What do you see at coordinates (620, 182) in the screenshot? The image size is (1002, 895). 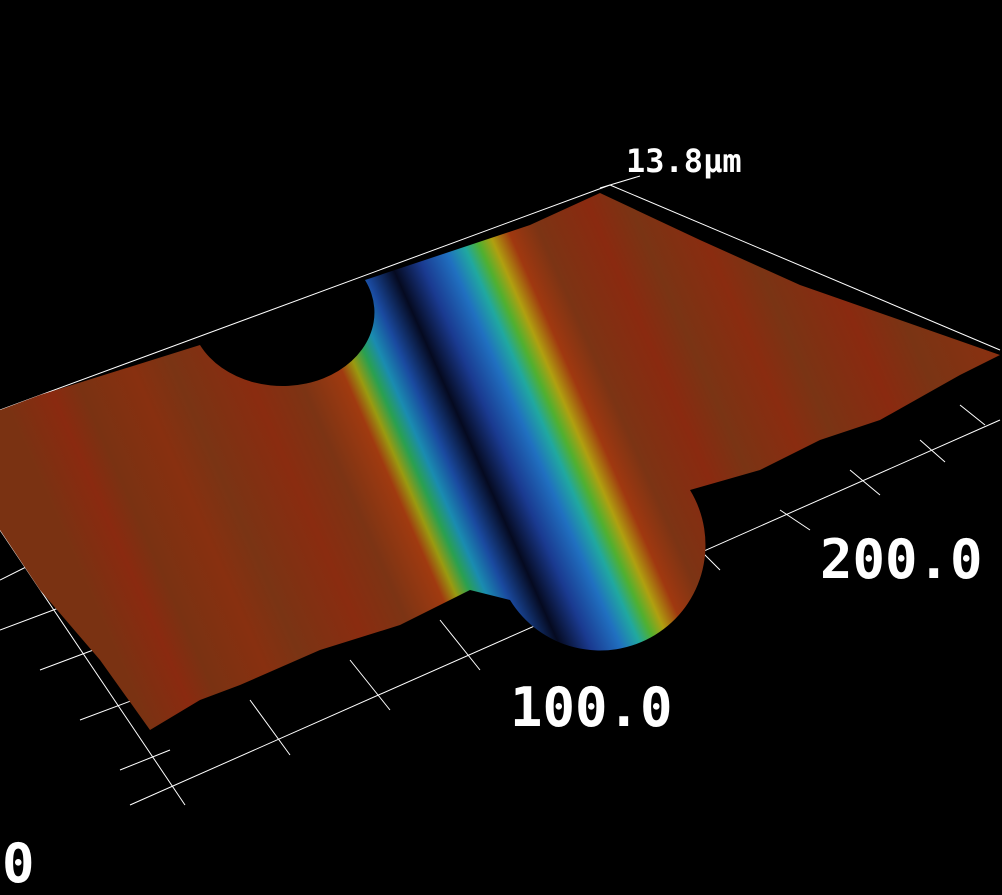 I see `z-axis-line` at bounding box center [620, 182].